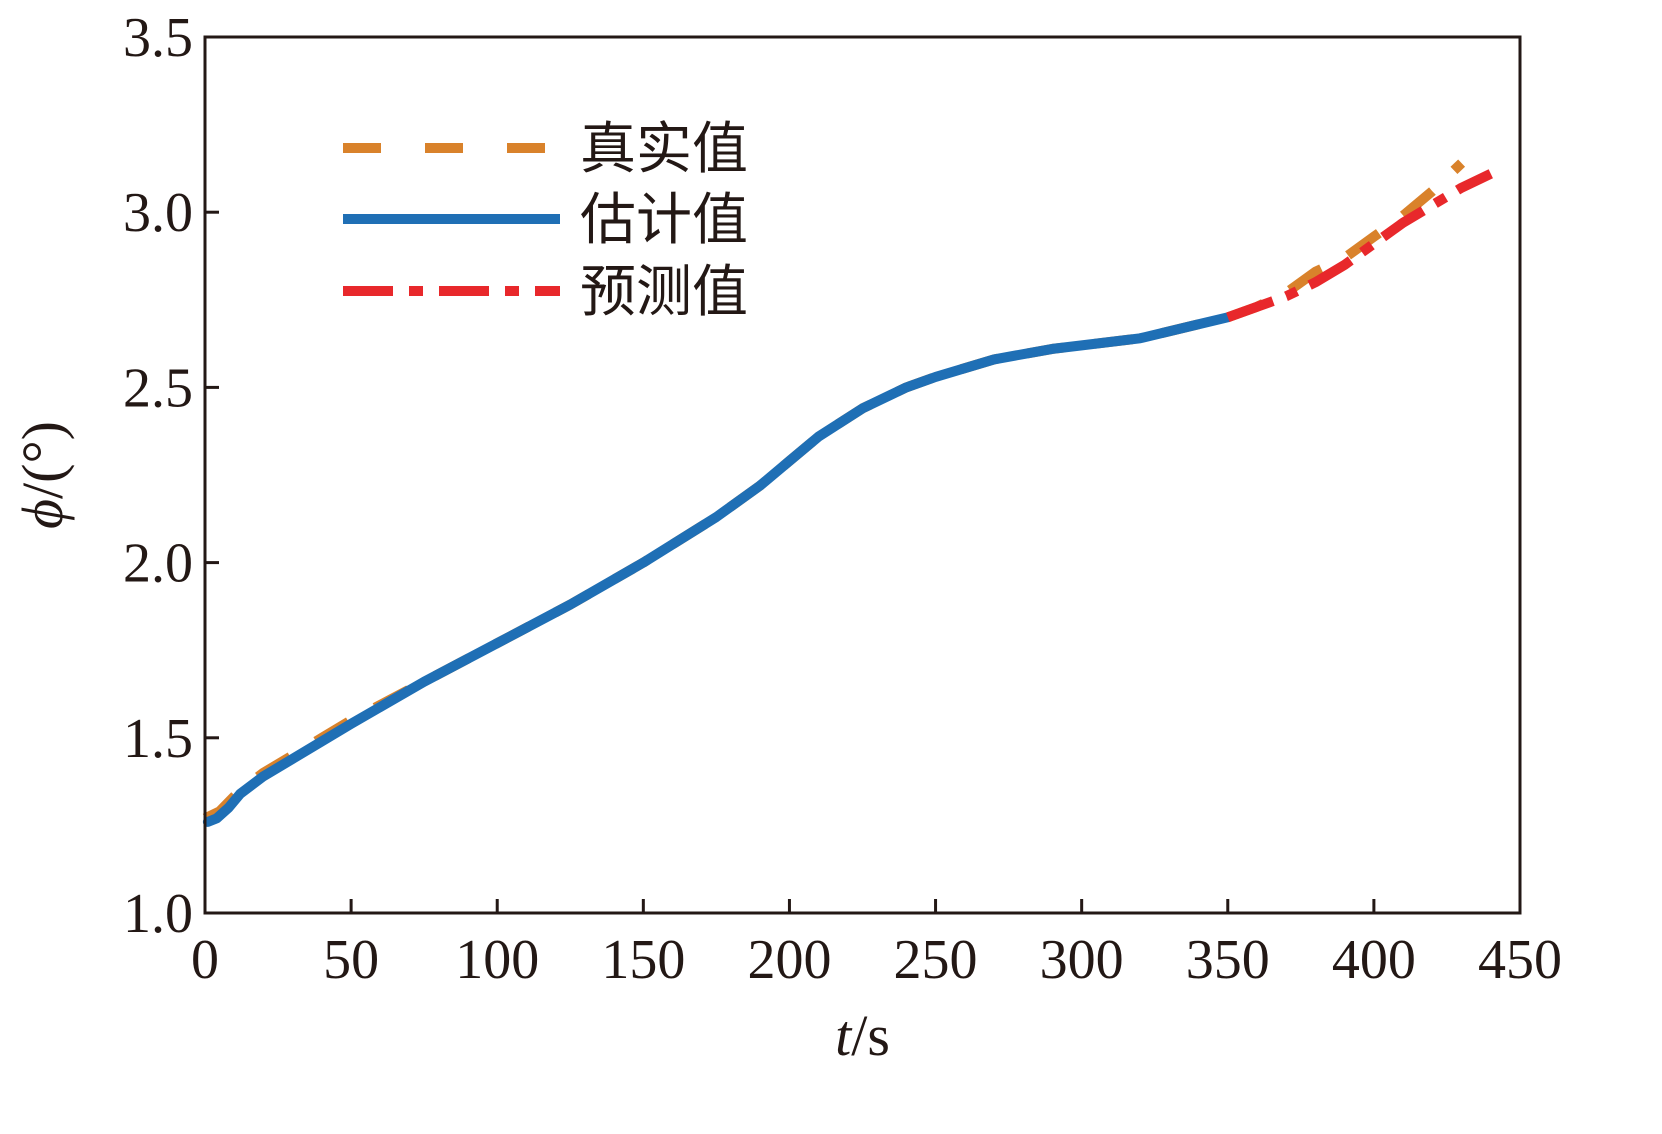  What do you see at coordinates (205, 960) in the screenshot?
I see `x-tick-label: 0` at bounding box center [205, 960].